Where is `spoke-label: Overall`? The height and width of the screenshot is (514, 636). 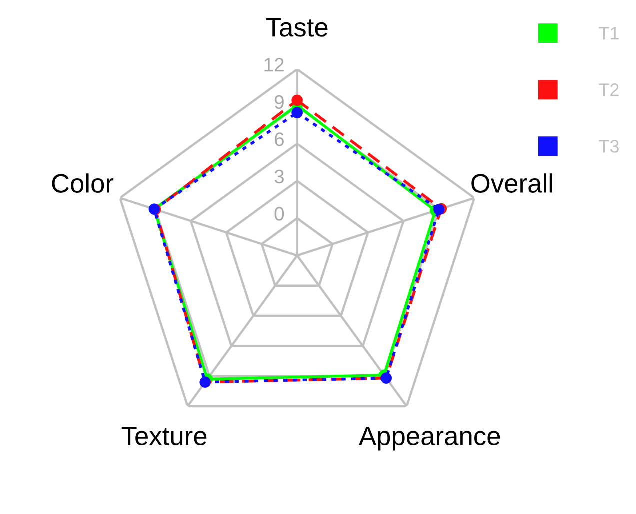
spoke-label: Overall is located at coordinates (512, 183).